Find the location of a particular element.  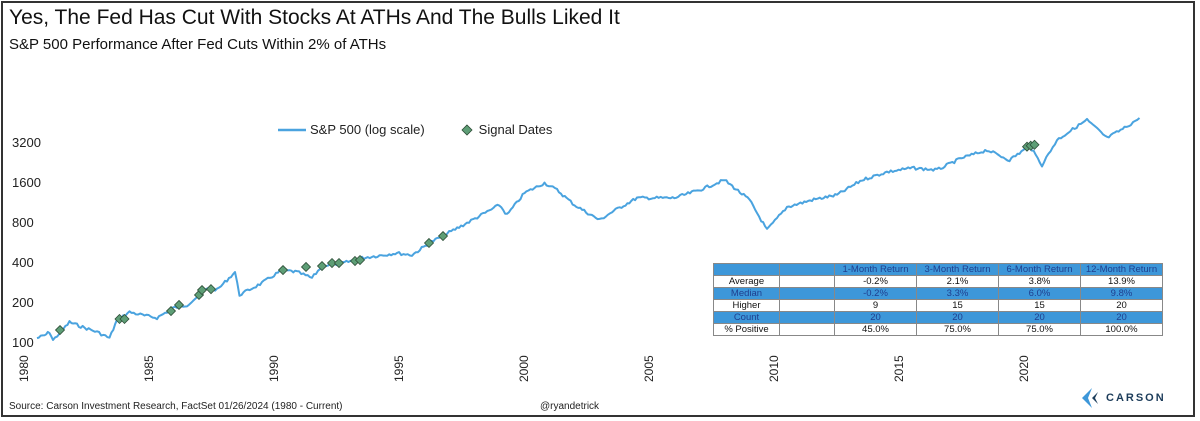

table-cell: 9 is located at coordinates (875, 305).